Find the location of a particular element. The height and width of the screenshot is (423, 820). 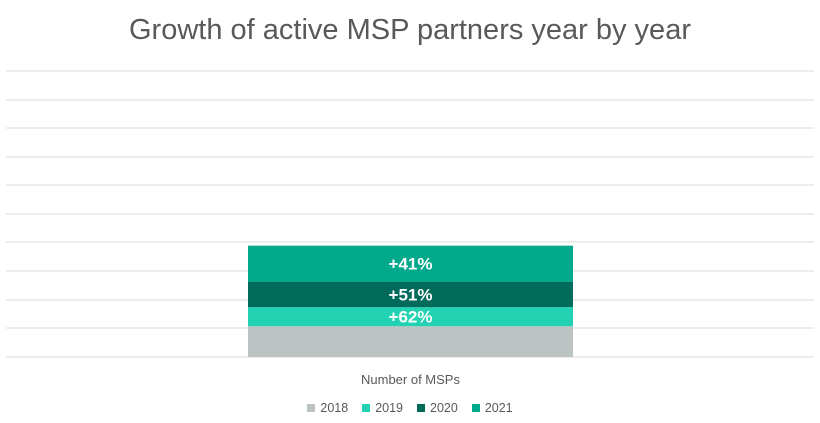

legend-label: 2020 is located at coordinates (444, 408).